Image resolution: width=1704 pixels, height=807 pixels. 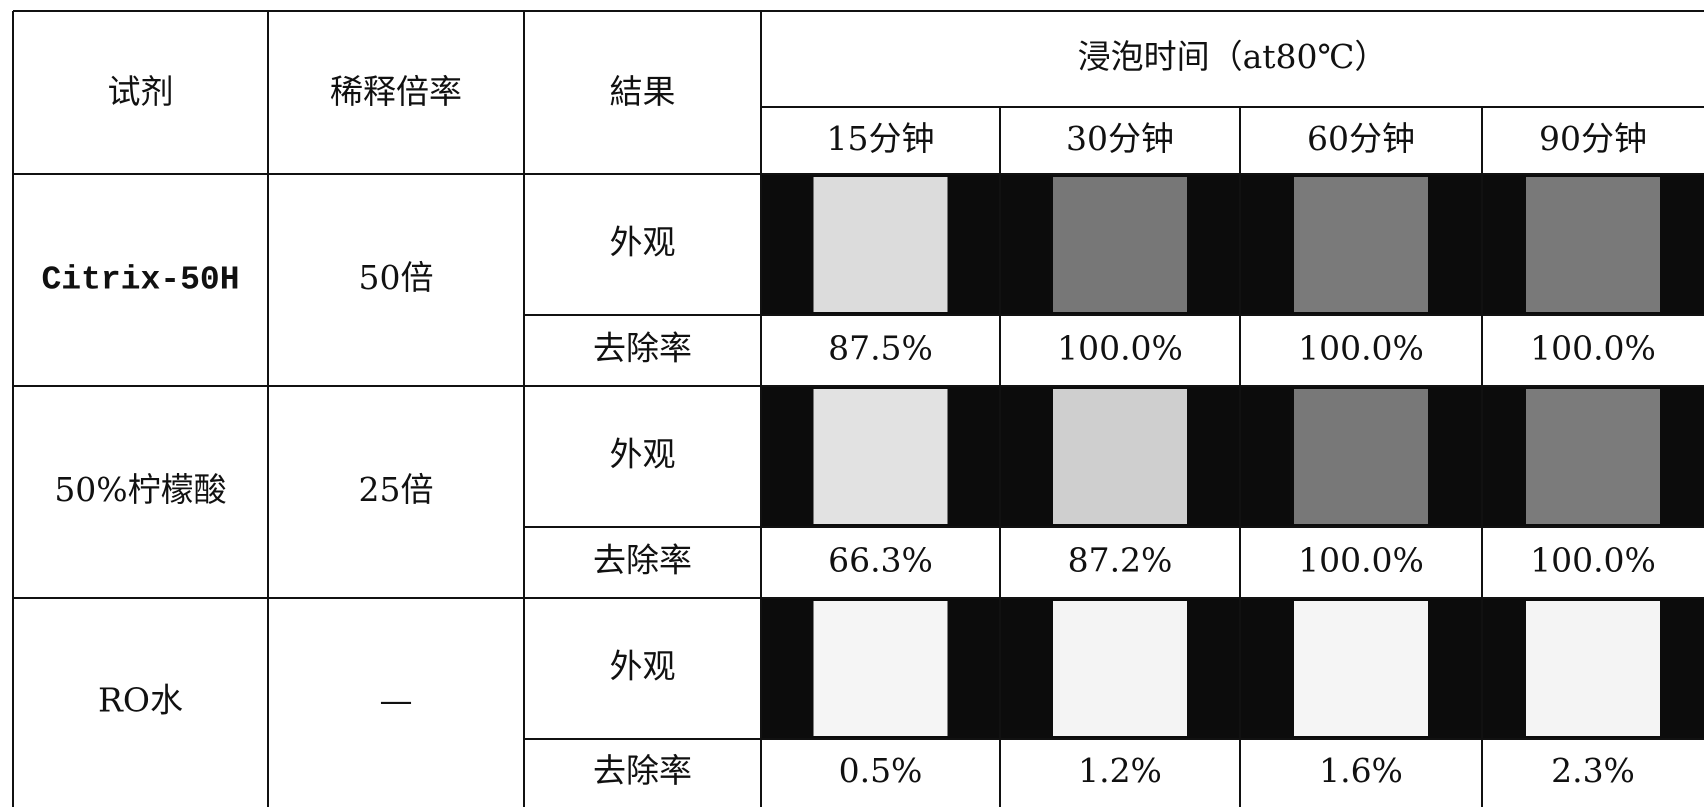 What do you see at coordinates (881, 770) in the screenshot?
I see `removal-rate: 0.5%` at bounding box center [881, 770].